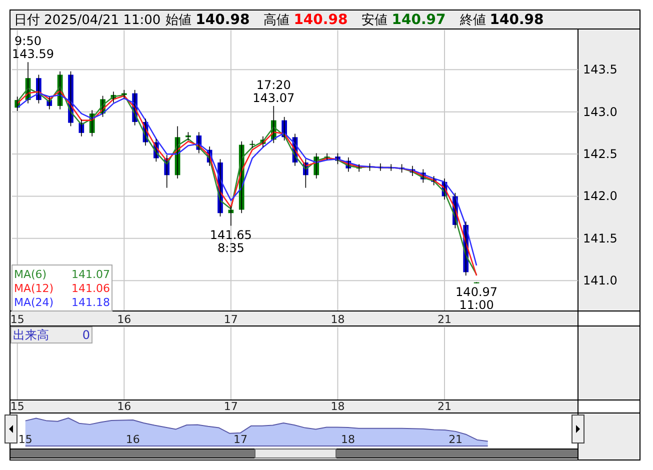  What do you see at coordinates (51, 335) in the screenshot?
I see `volume-legend: 出来高 0` at bounding box center [51, 335].